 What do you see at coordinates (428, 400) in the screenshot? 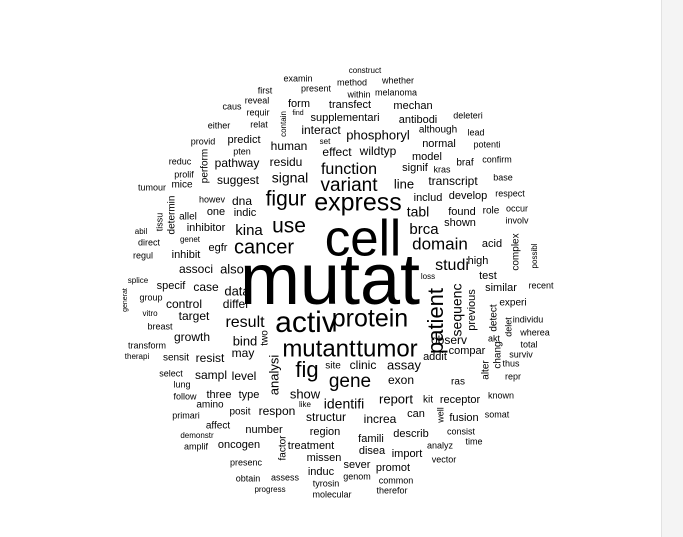
I see `cloud-word-kit: kit` at bounding box center [428, 400].